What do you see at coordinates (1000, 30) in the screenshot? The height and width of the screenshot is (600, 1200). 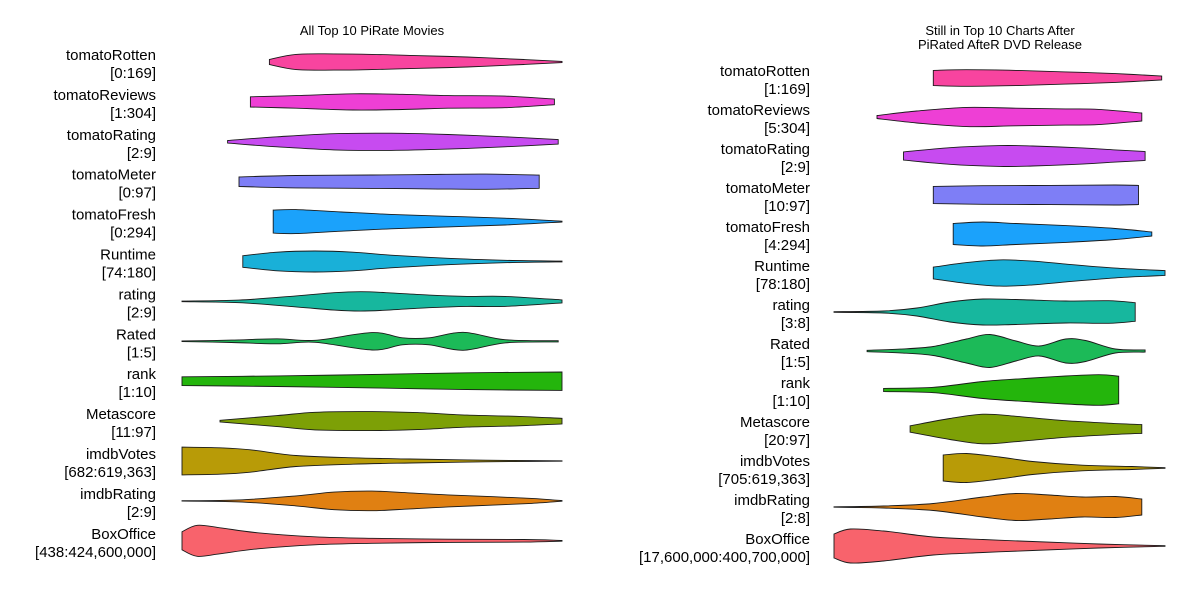 I see `panel-title: Still in Top 10 Charts After` at bounding box center [1000, 30].